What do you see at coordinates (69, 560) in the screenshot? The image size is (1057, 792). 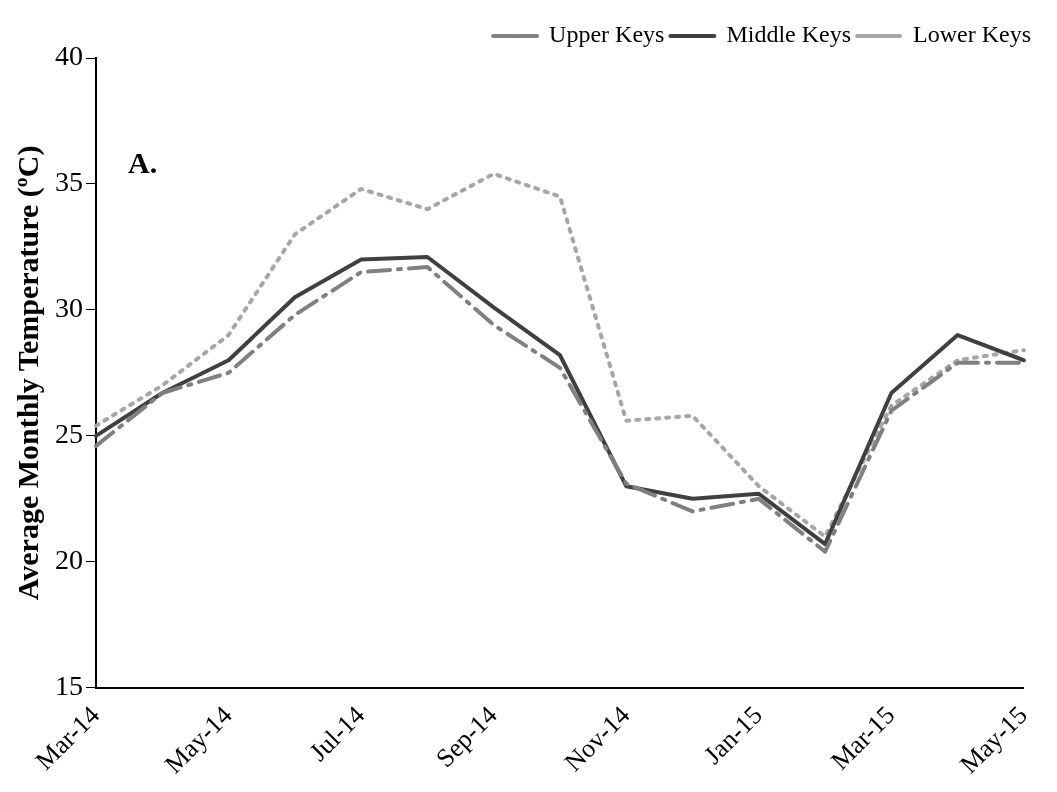 I see `y-tick-label: 20` at bounding box center [69, 560].